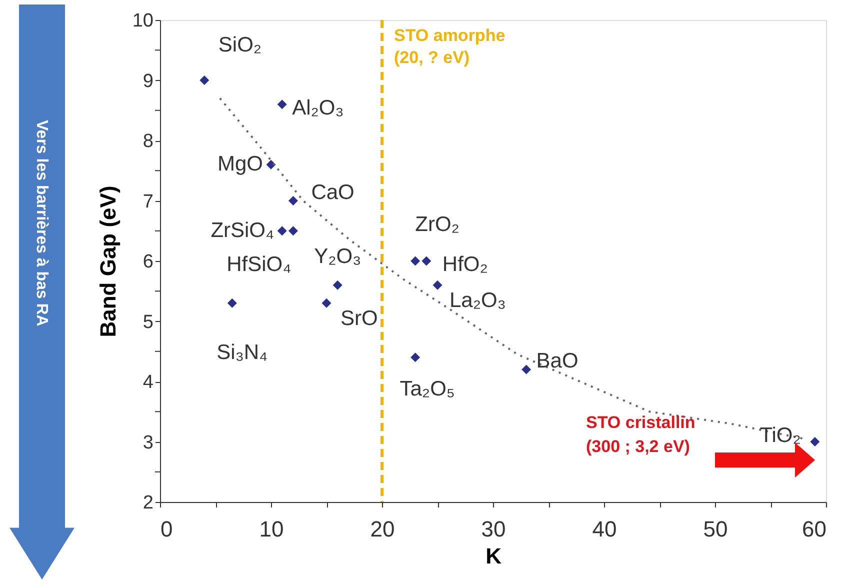 The width and height of the screenshot is (855, 588). I want to click on ref-line-label: STO amorphe (20, ? eV), so click(450, 46).